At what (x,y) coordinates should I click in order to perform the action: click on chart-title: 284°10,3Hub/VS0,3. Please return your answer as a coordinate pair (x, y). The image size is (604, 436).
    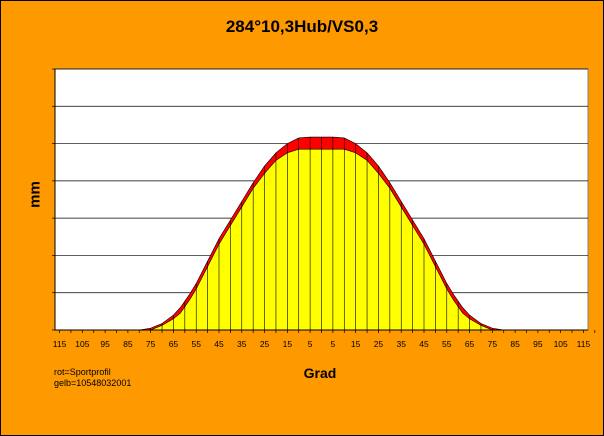
    Looking at the image, I should click on (302, 26).